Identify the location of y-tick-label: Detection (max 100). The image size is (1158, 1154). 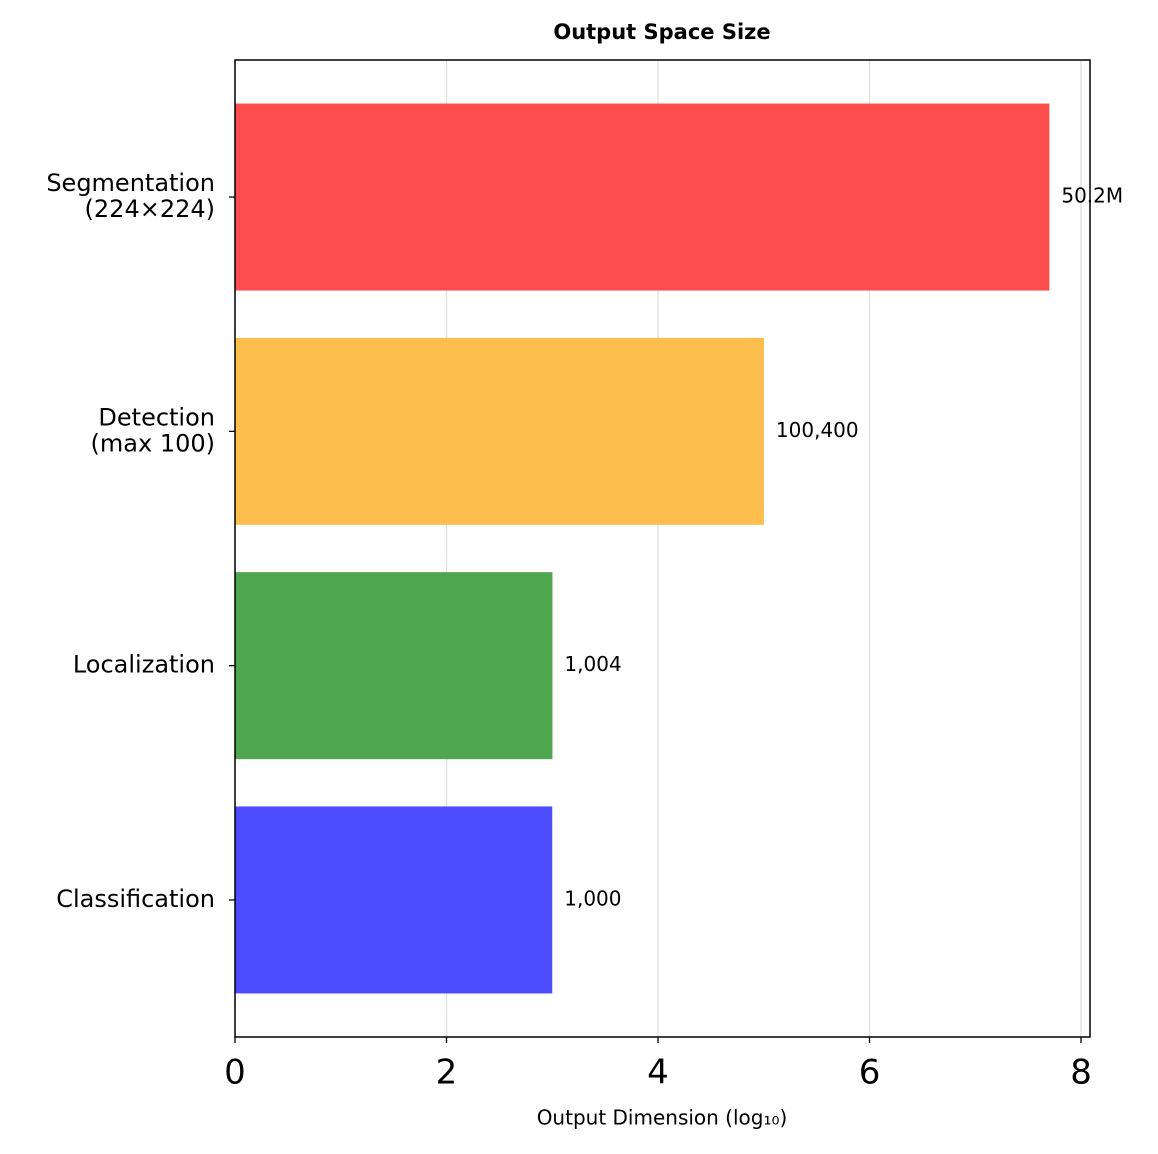
(153, 430).